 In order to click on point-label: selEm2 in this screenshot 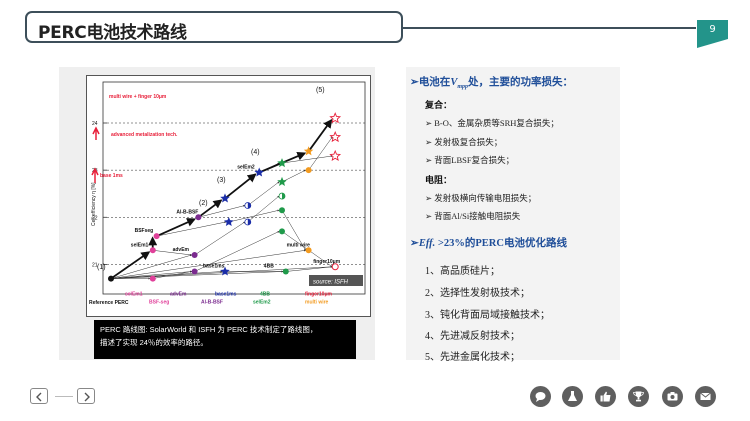, I will do `click(246, 168)`.